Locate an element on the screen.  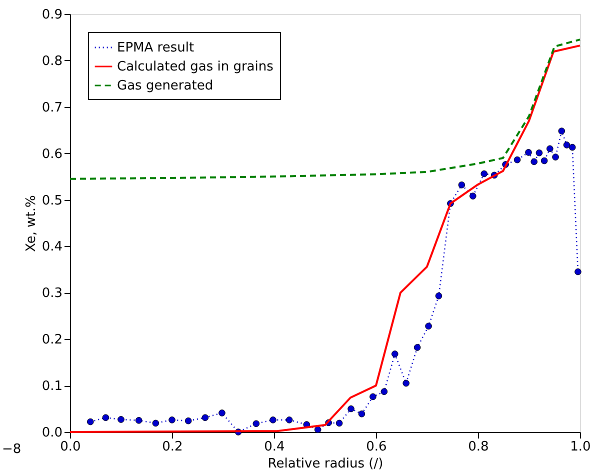
x-axis-title: Relative radius (/) is located at coordinates (326, 464).